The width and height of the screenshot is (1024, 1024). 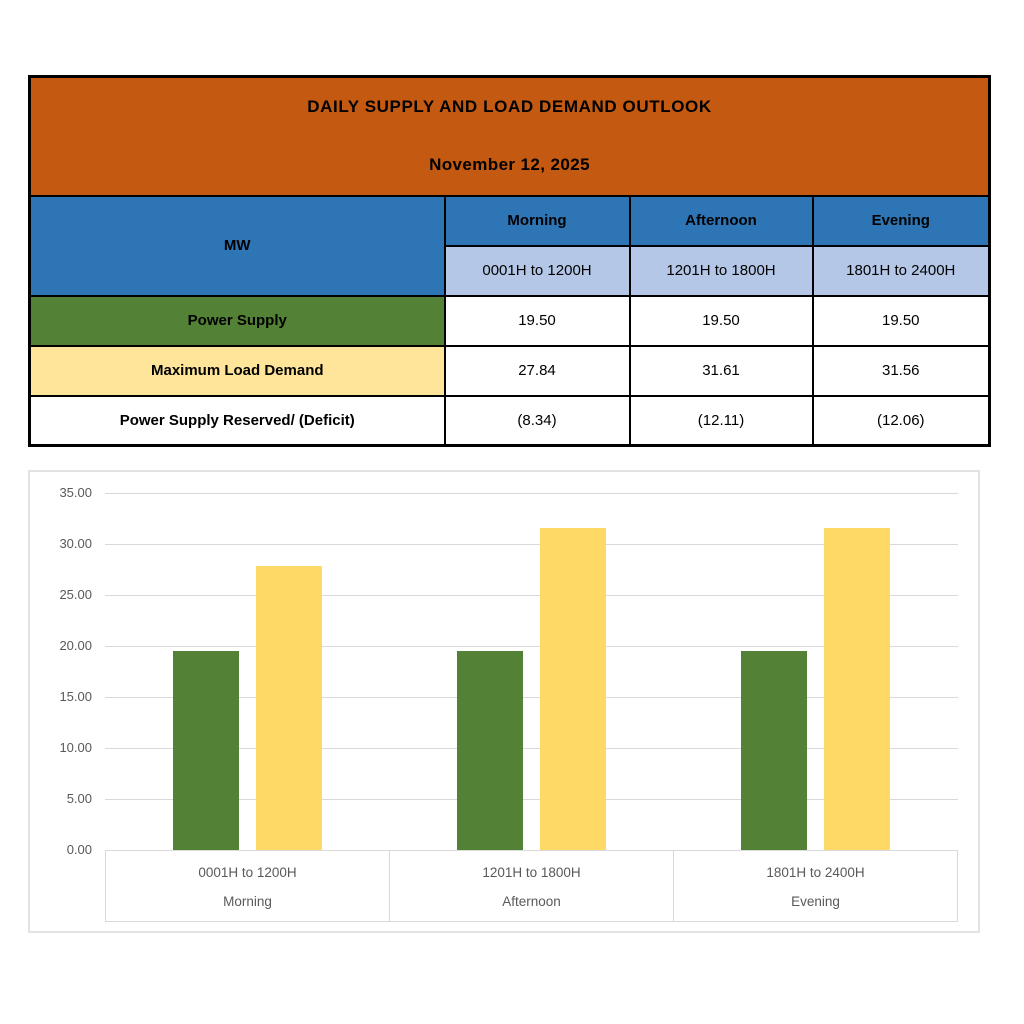 I want to click on row-label-power-supply: Power Supply, so click(x=237, y=320).